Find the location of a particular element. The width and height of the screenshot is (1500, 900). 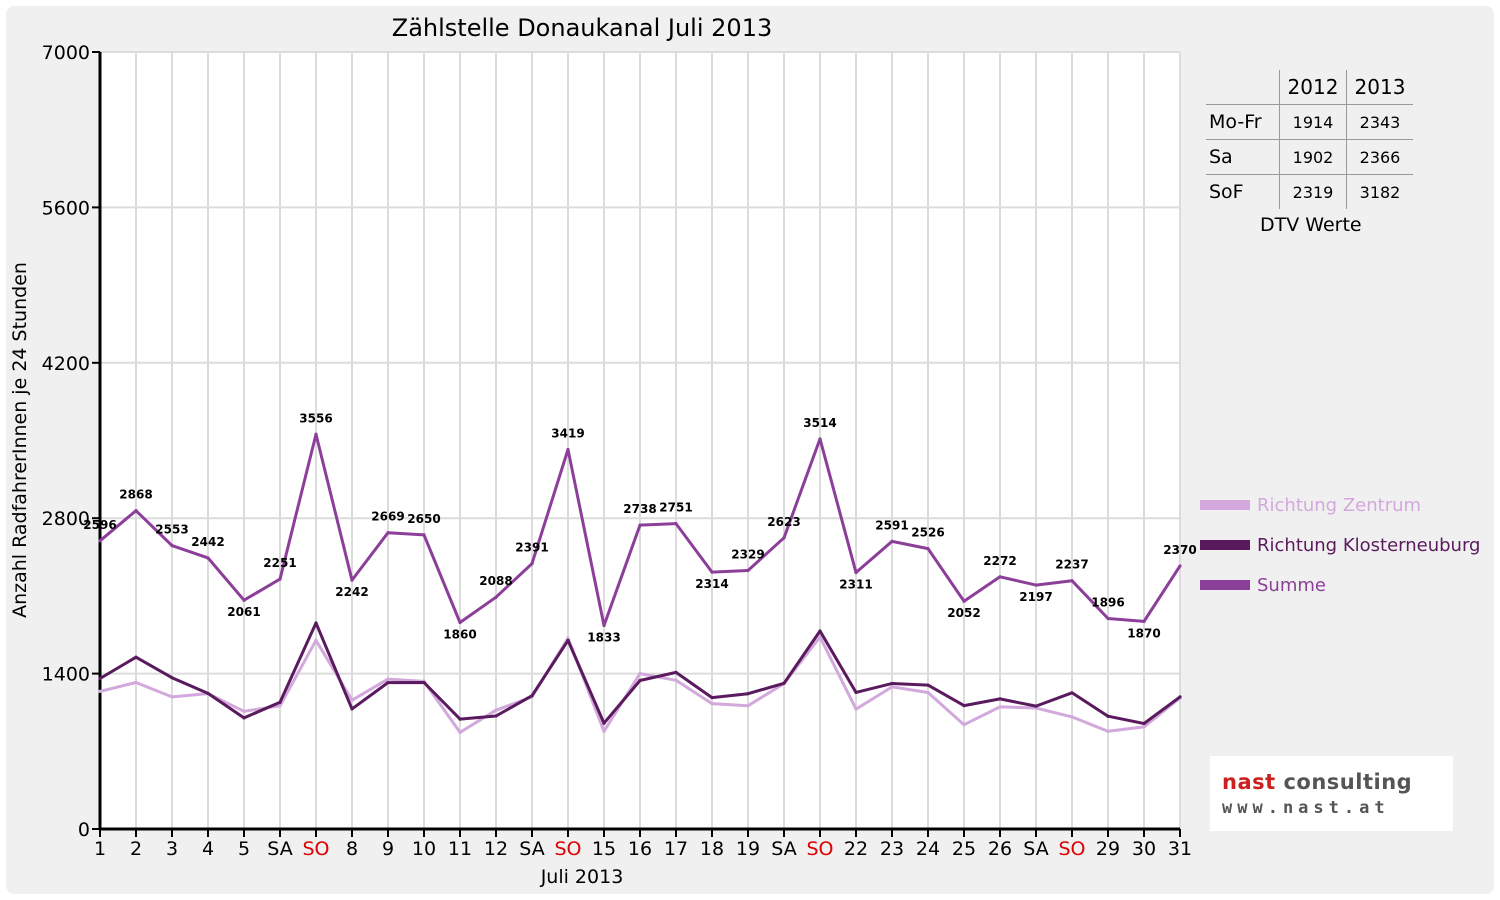

data-label: 2623 is located at coordinates (783, 522).